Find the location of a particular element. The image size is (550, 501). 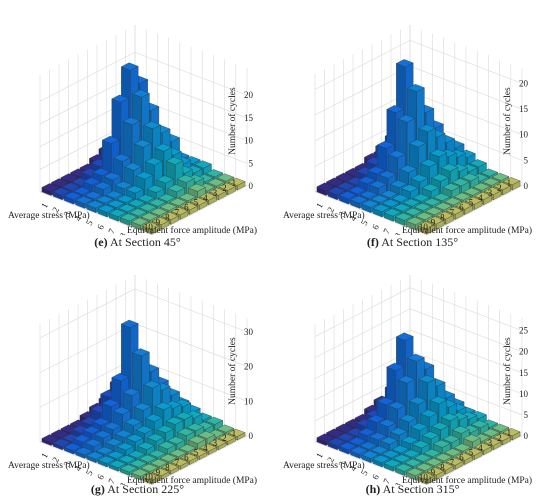

x-tick-label: 3 is located at coordinates (215, 193).